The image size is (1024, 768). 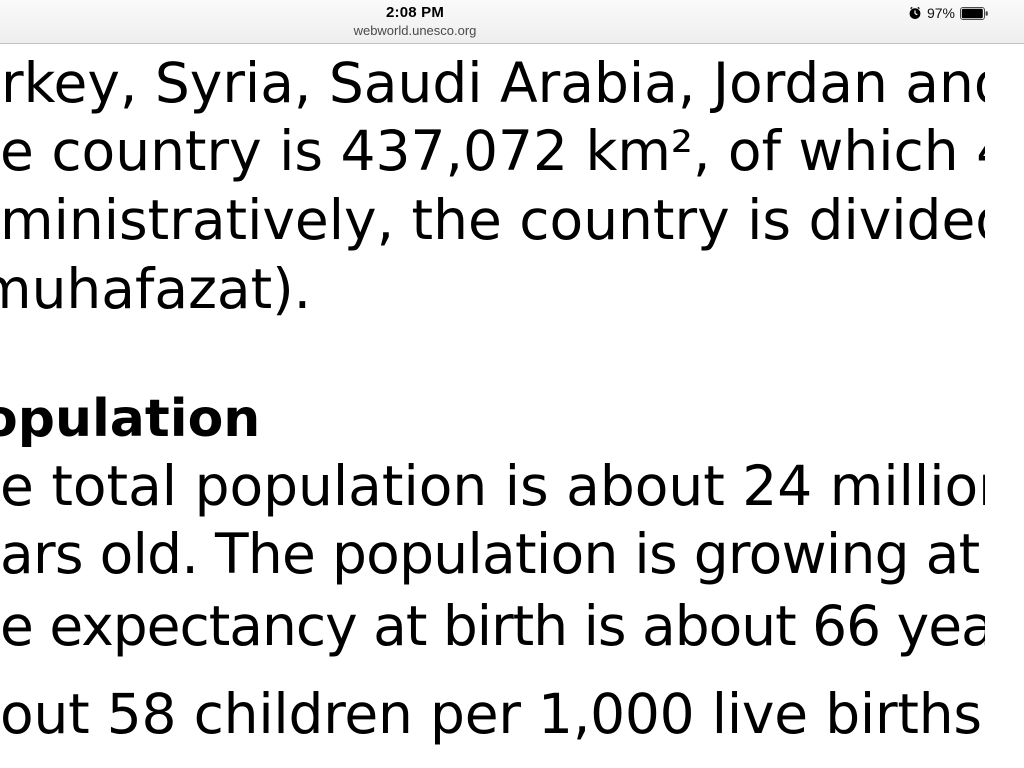 I want to click on battery-icon, so click(x=974, y=13).